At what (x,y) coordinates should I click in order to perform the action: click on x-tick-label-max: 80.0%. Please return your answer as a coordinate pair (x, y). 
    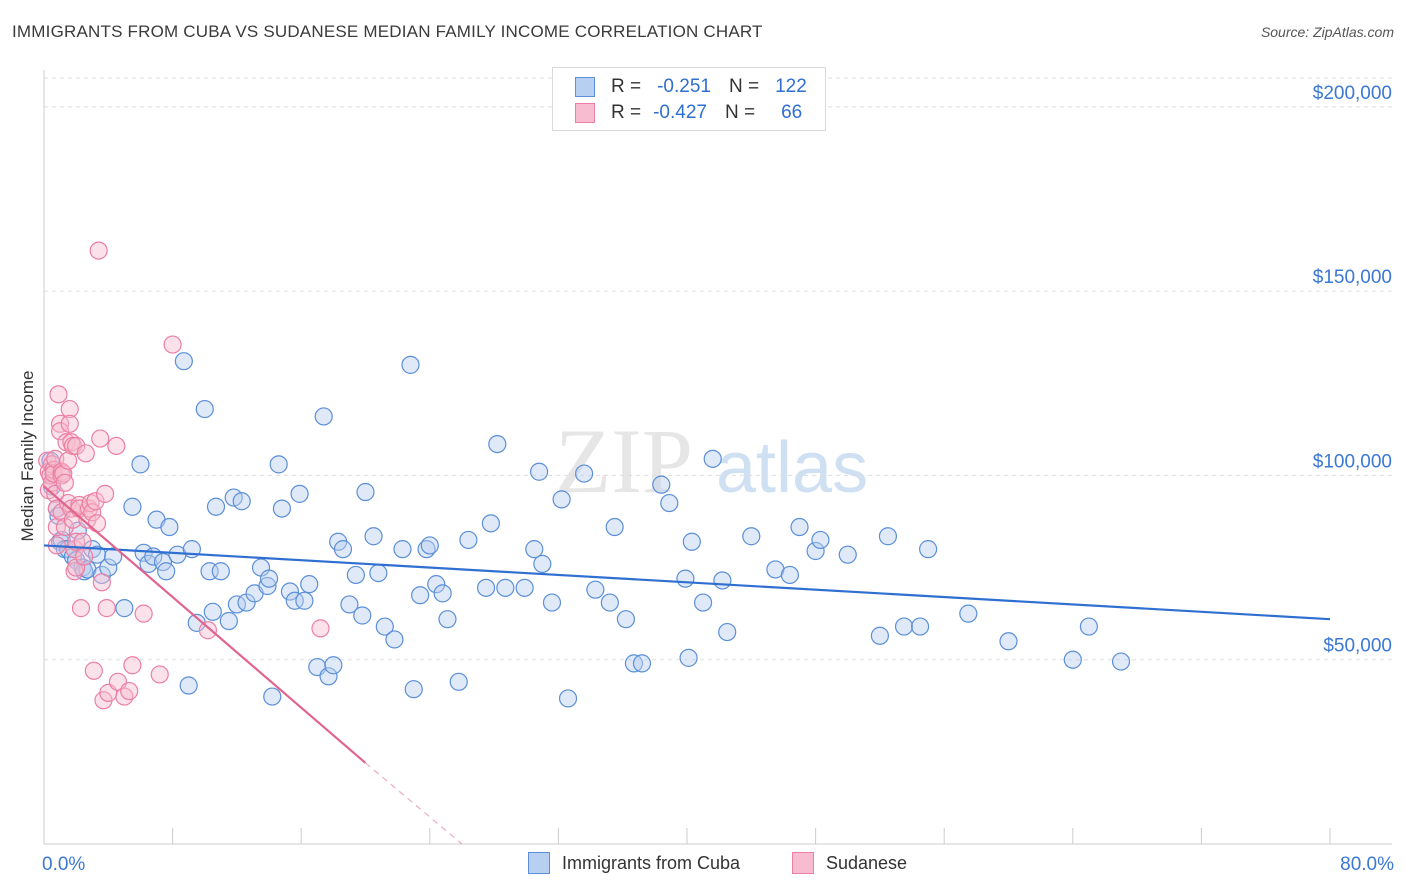
    Looking at the image, I should click on (1367, 864).